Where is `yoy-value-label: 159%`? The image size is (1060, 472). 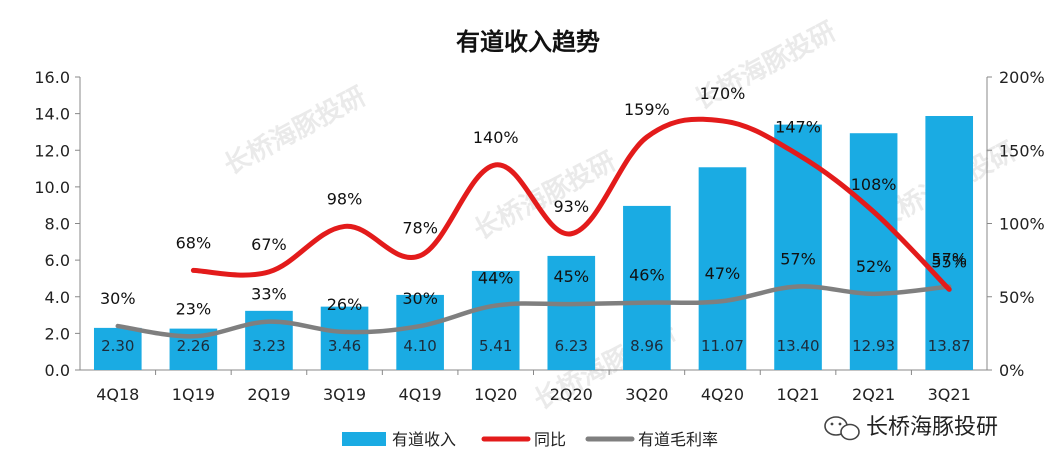
yoy-value-label: 159% is located at coordinates (647, 109).